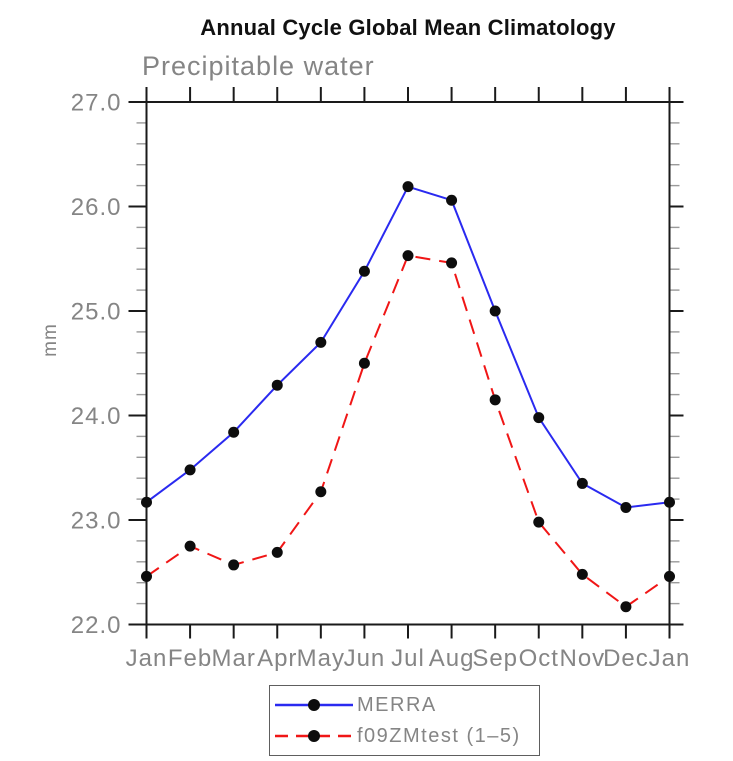 This screenshot has width=733, height=761. Describe the element at coordinates (321, 658) in the screenshot. I see `x-tick-label: May` at that location.